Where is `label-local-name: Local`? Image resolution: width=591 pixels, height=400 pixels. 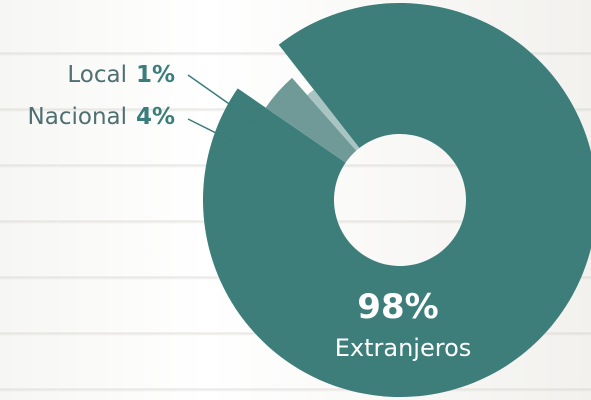
label-local-name: Local is located at coordinates (97, 75).